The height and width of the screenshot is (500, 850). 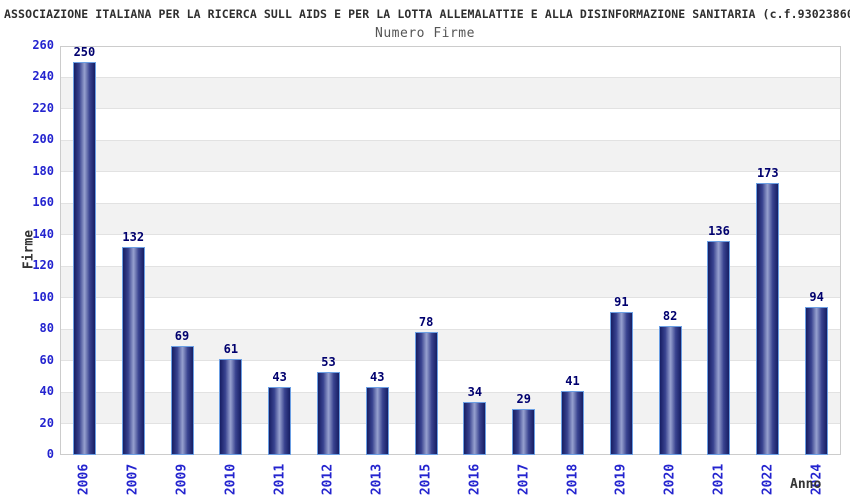 I want to click on bar-2018, so click(x=573, y=422).